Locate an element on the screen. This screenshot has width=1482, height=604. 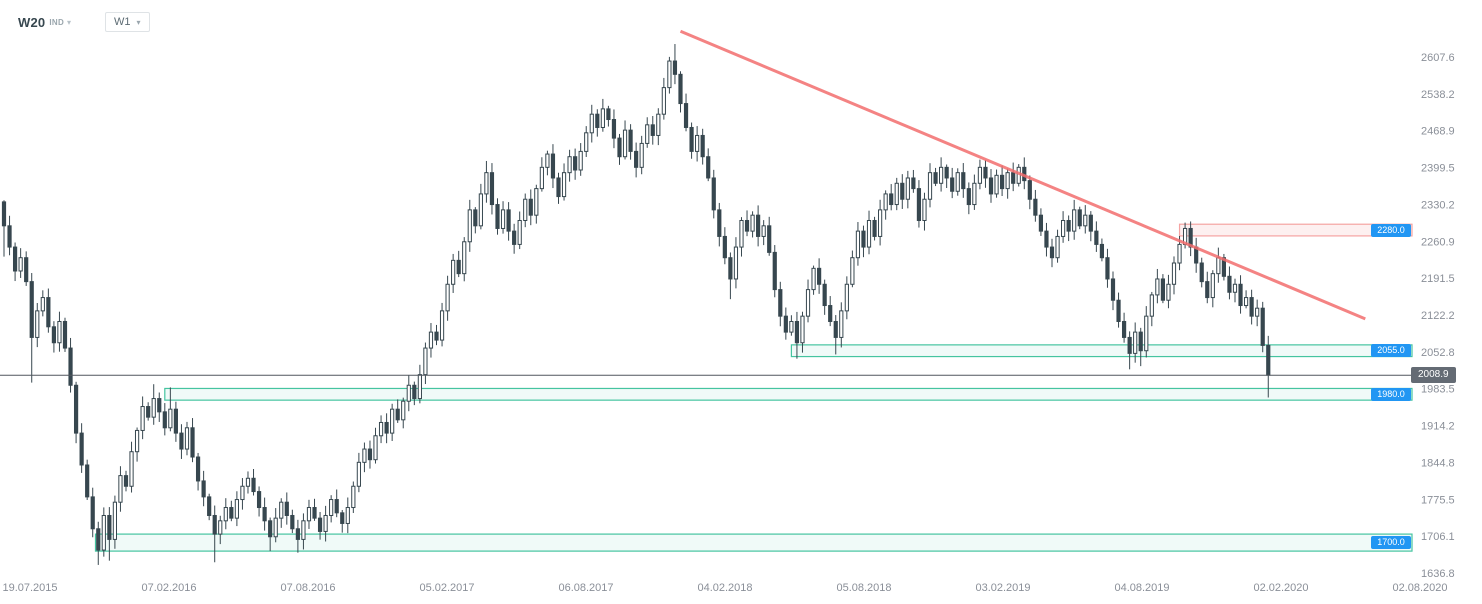
zone-price-badge: 2055.0 is located at coordinates (1391, 351).